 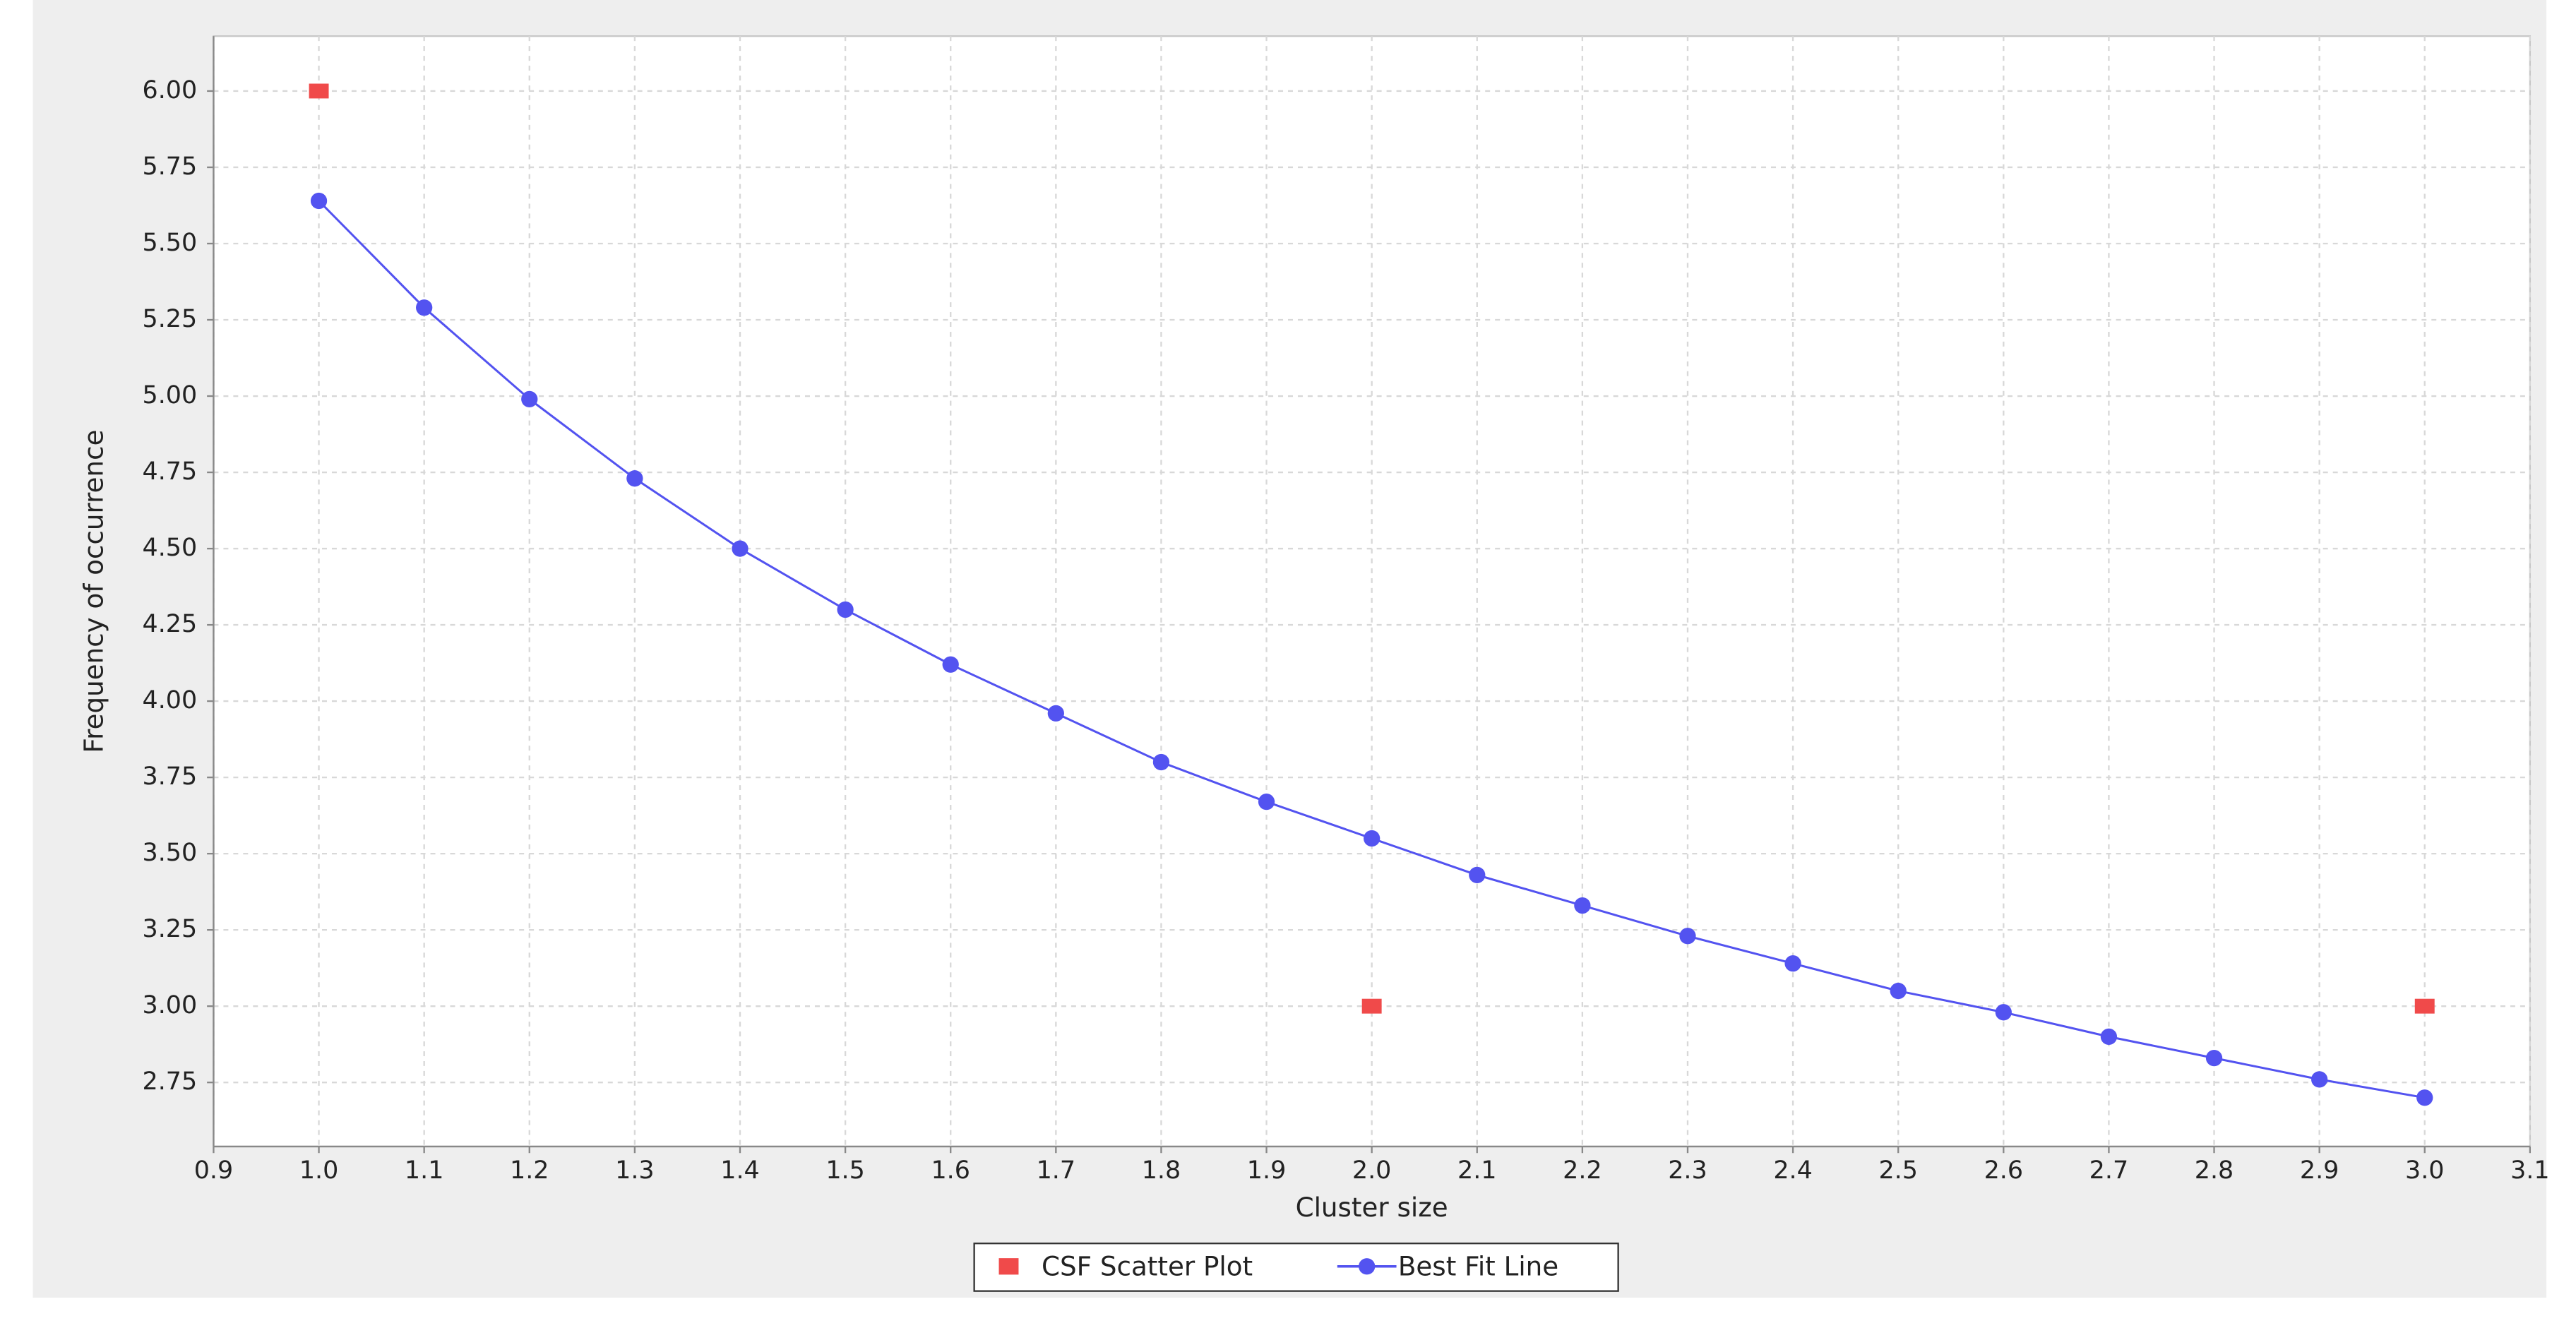 I want to click on x-tick-label: 2.5, so click(x=1897, y=1170).